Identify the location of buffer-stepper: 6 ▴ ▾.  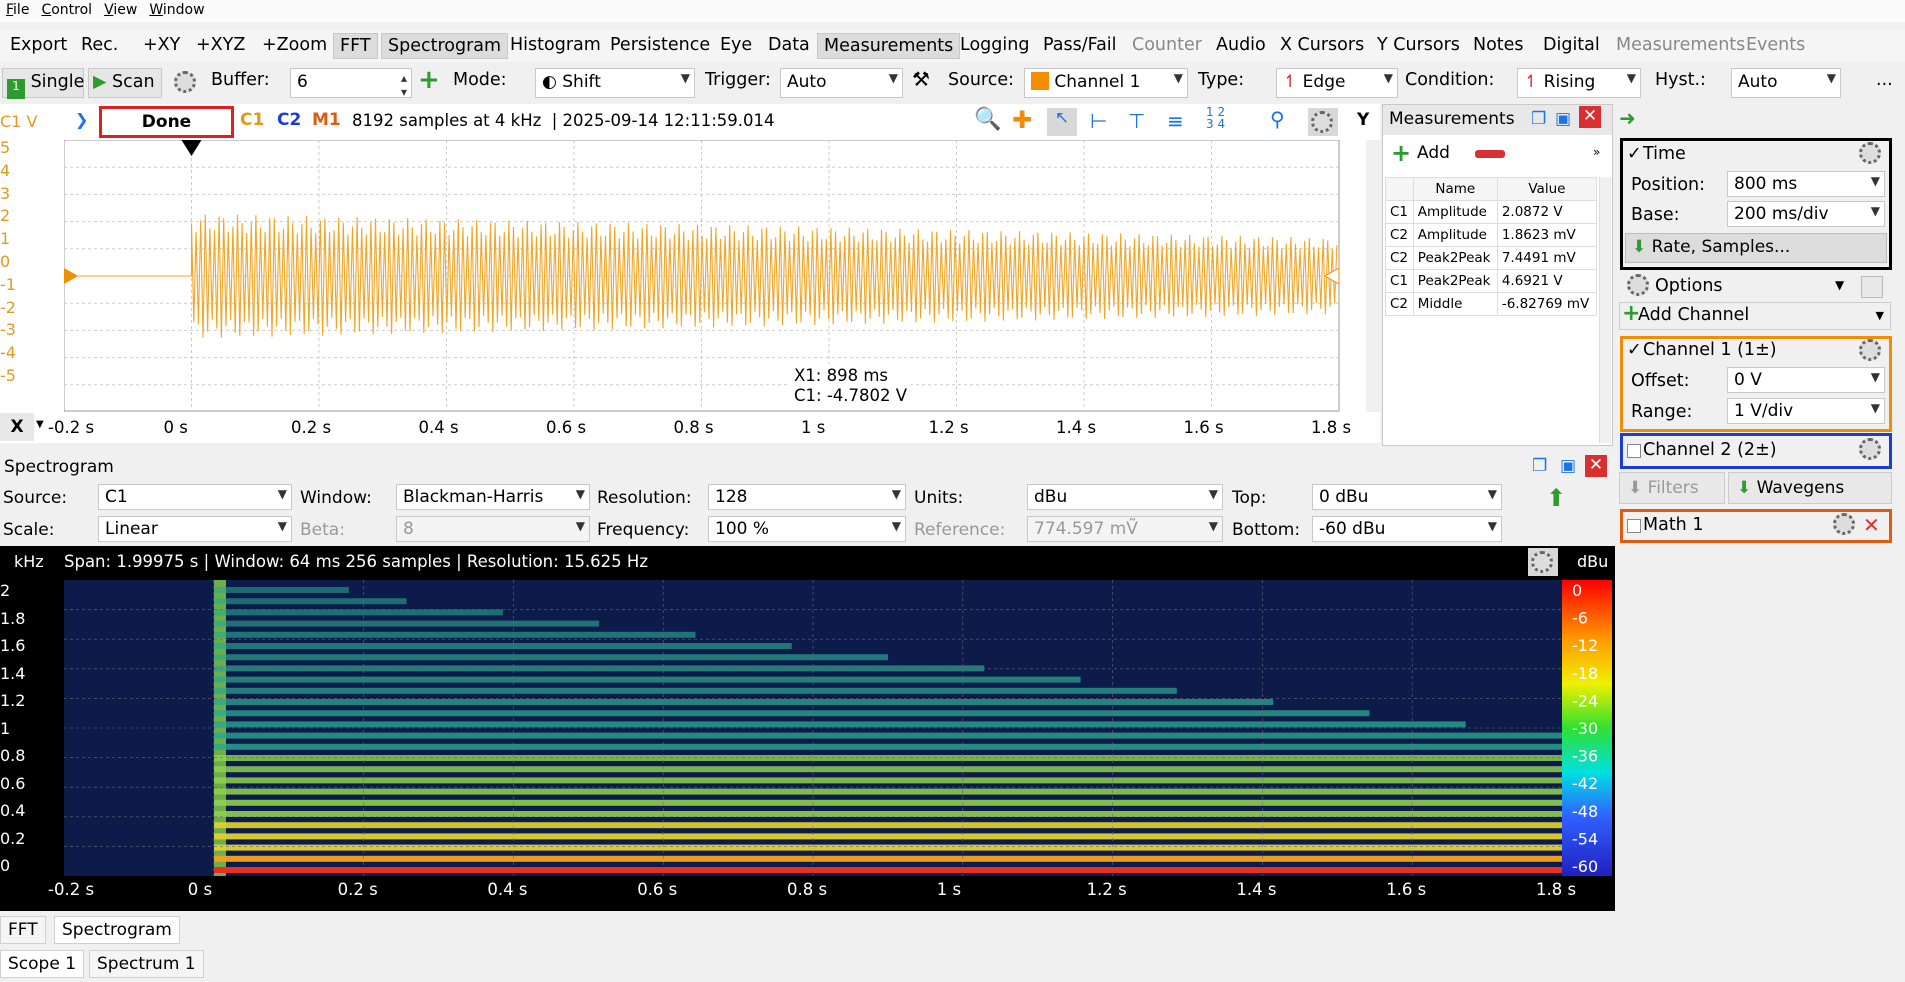
(351, 83).